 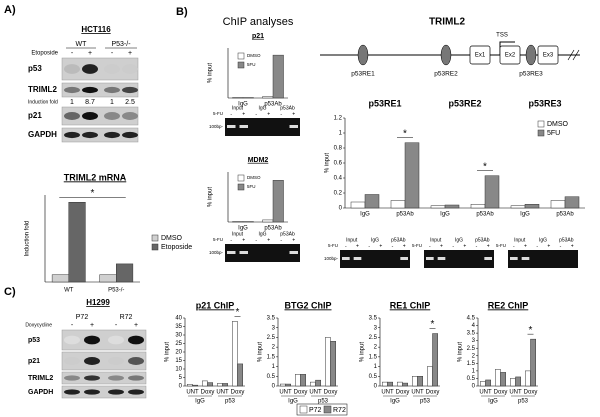 What do you see at coordinates (38, 325) in the screenshot?
I see `treatment-label: Doxycycline` at bounding box center [38, 325].